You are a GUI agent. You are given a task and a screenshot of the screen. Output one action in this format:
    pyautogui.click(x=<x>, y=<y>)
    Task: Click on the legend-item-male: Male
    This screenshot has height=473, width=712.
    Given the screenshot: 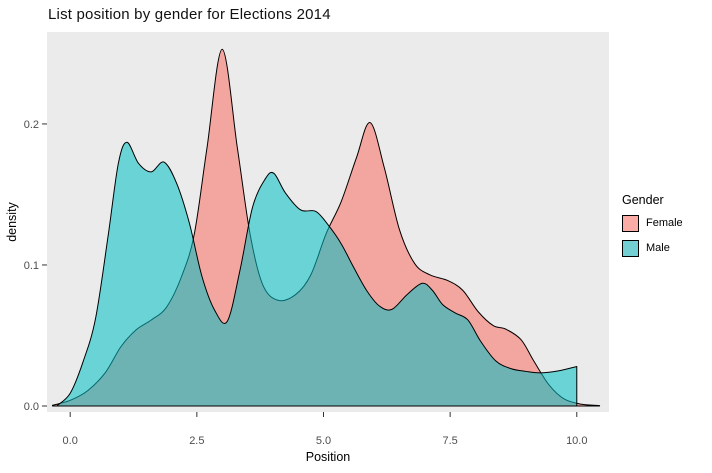 What is the action you would take?
    pyautogui.click(x=652, y=248)
    